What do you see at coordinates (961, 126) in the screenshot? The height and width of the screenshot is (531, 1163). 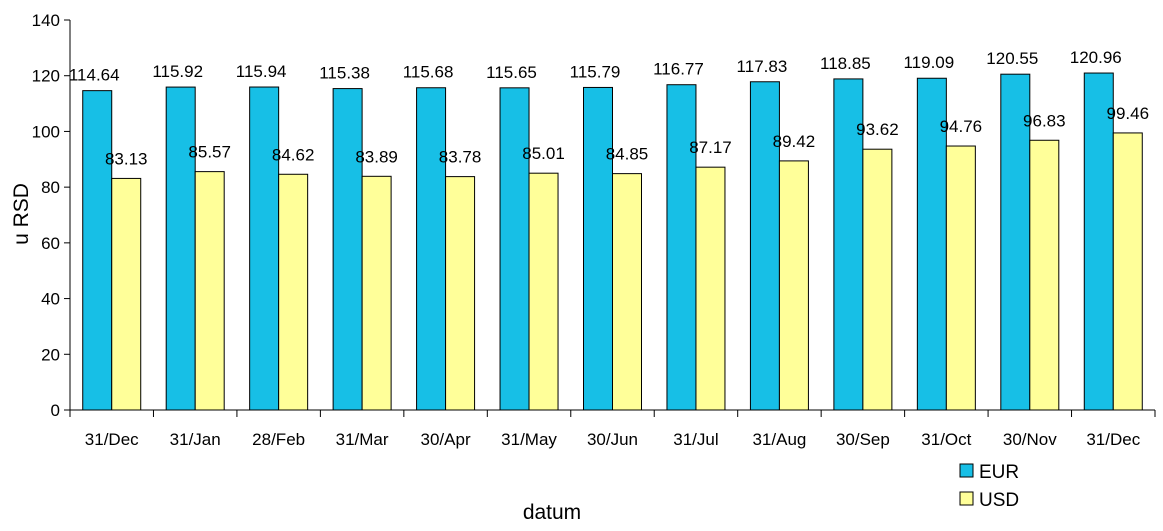 I see `data-label-usd: 94.76` at bounding box center [961, 126].